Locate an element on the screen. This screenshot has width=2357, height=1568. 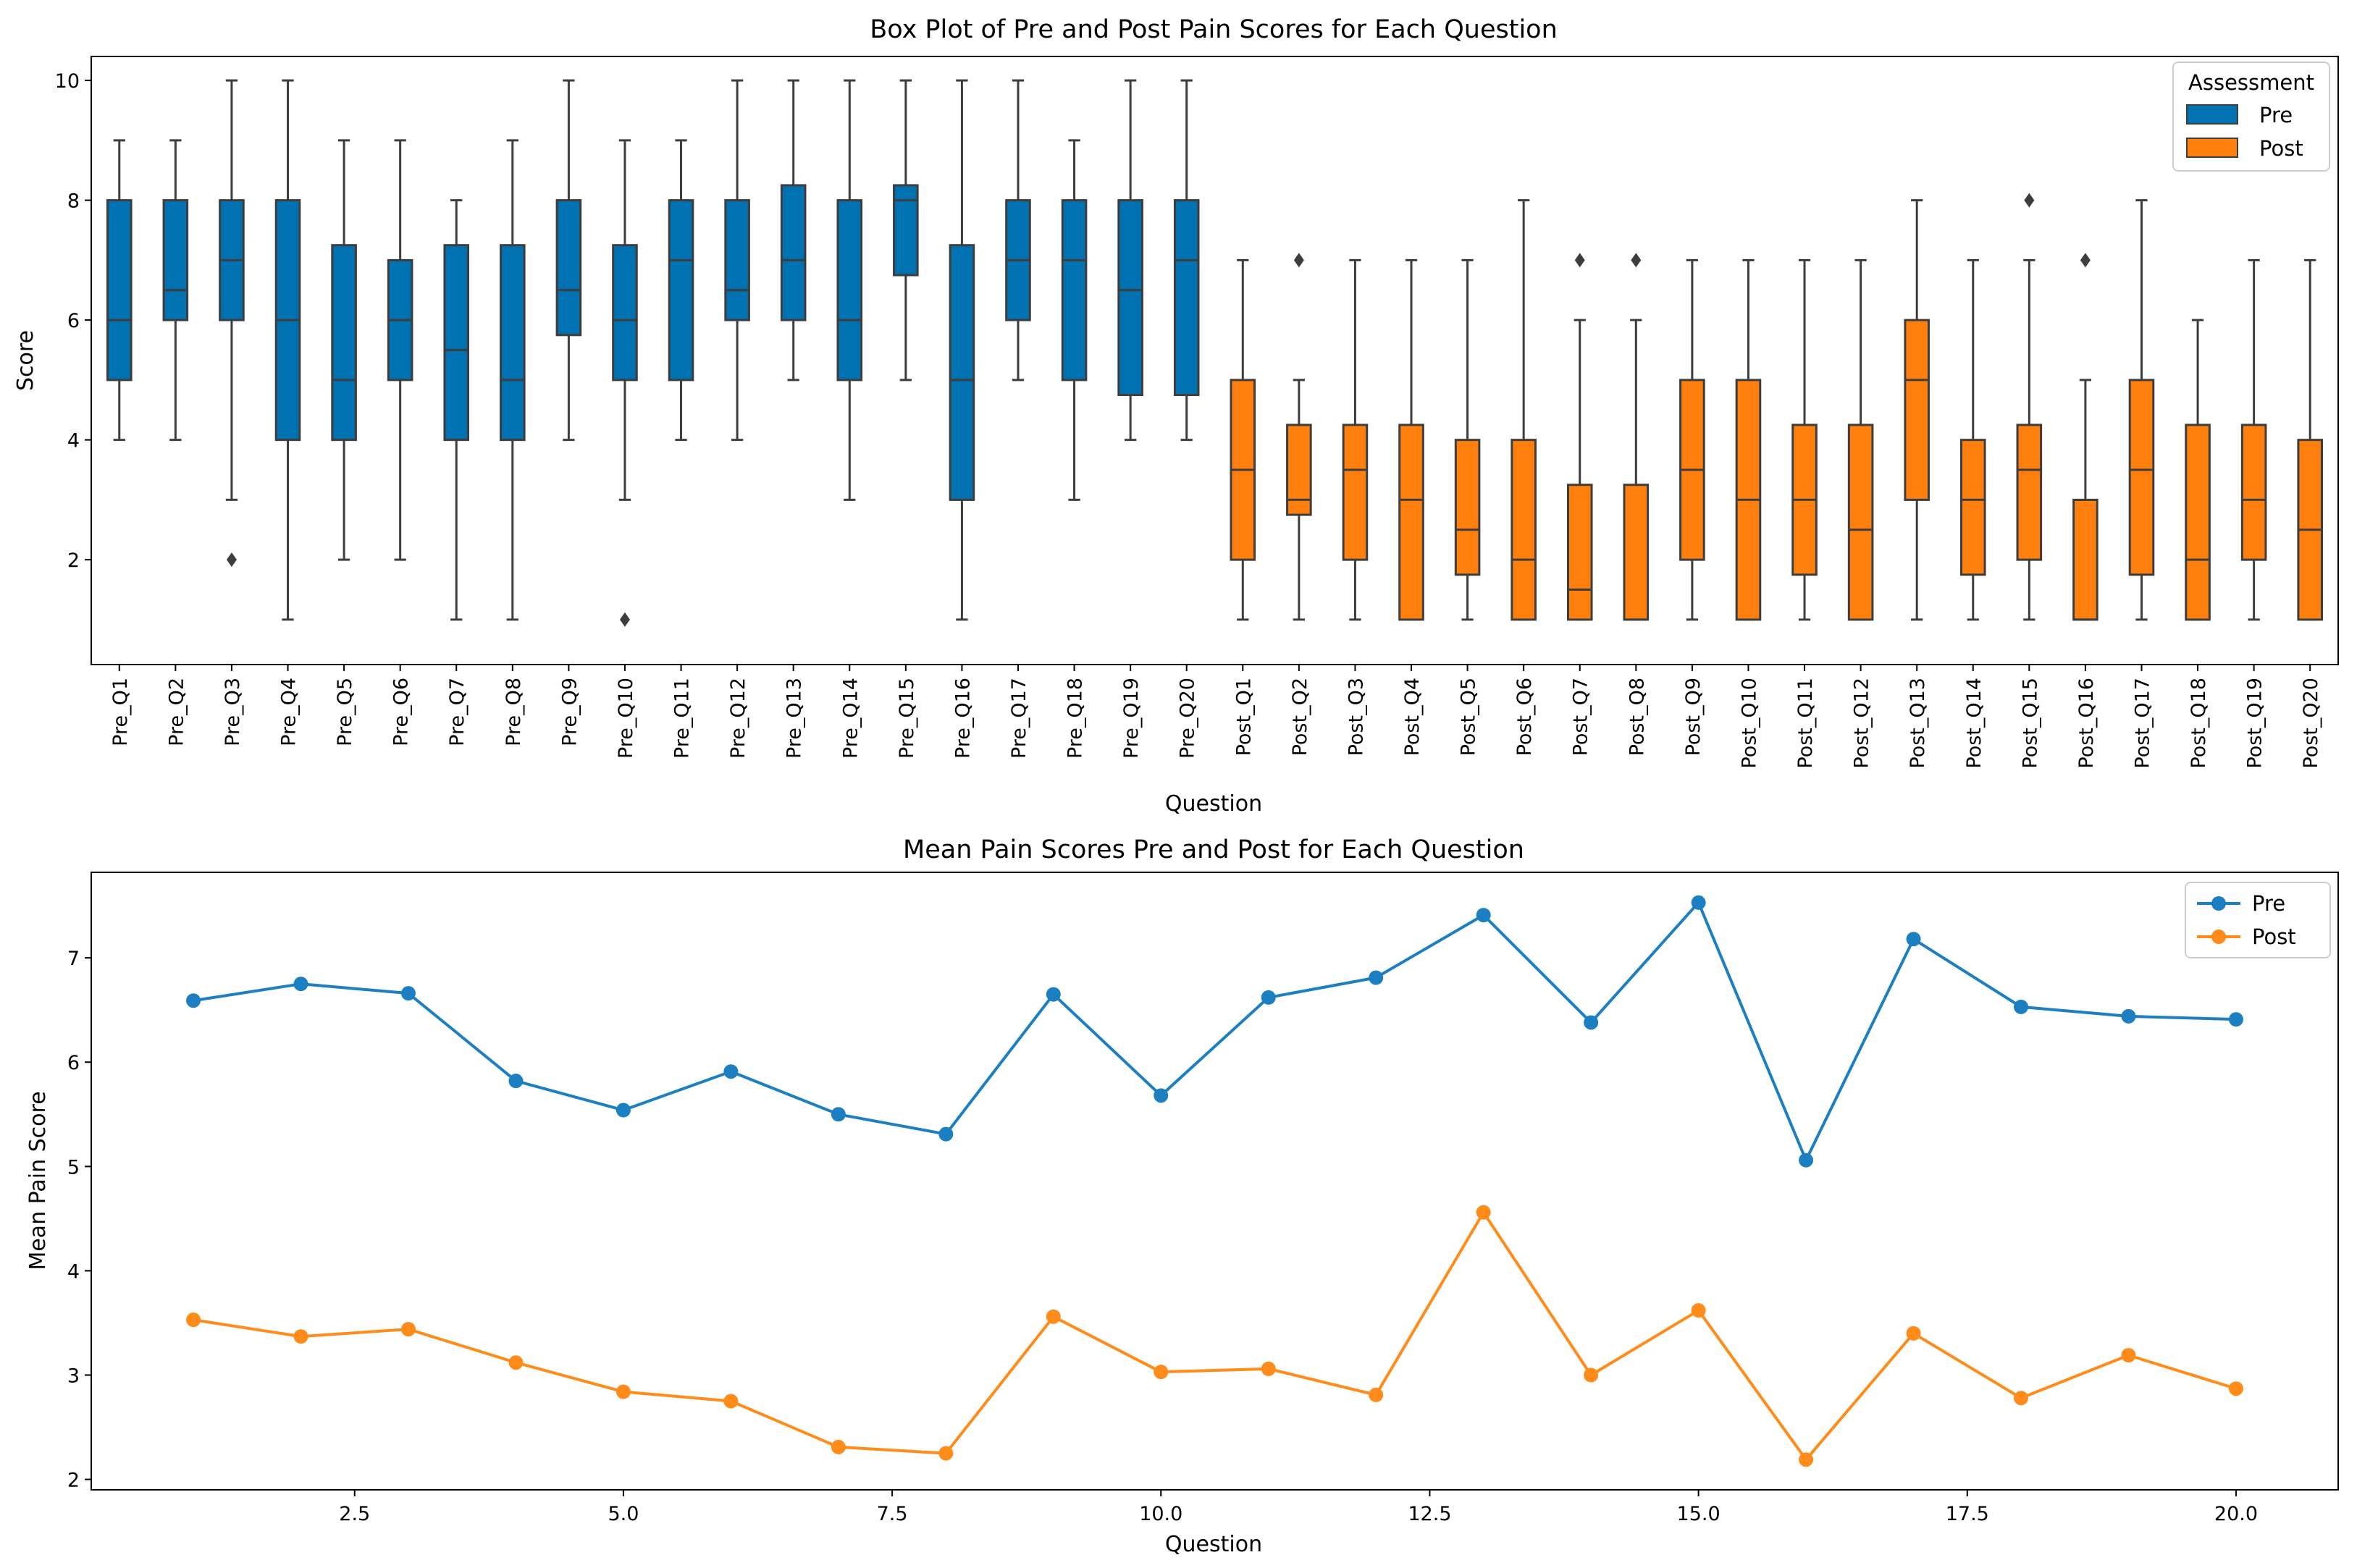
line-y-axis-label: Mean Pain Score is located at coordinates (38, 1180).